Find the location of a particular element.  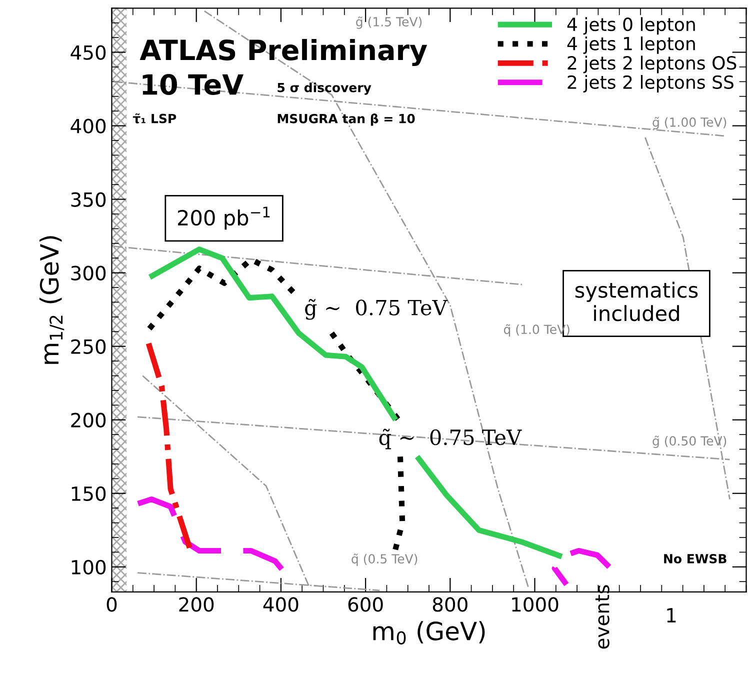

annotation: MSUGRA tan β = 10 is located at coordinates (346, 120).